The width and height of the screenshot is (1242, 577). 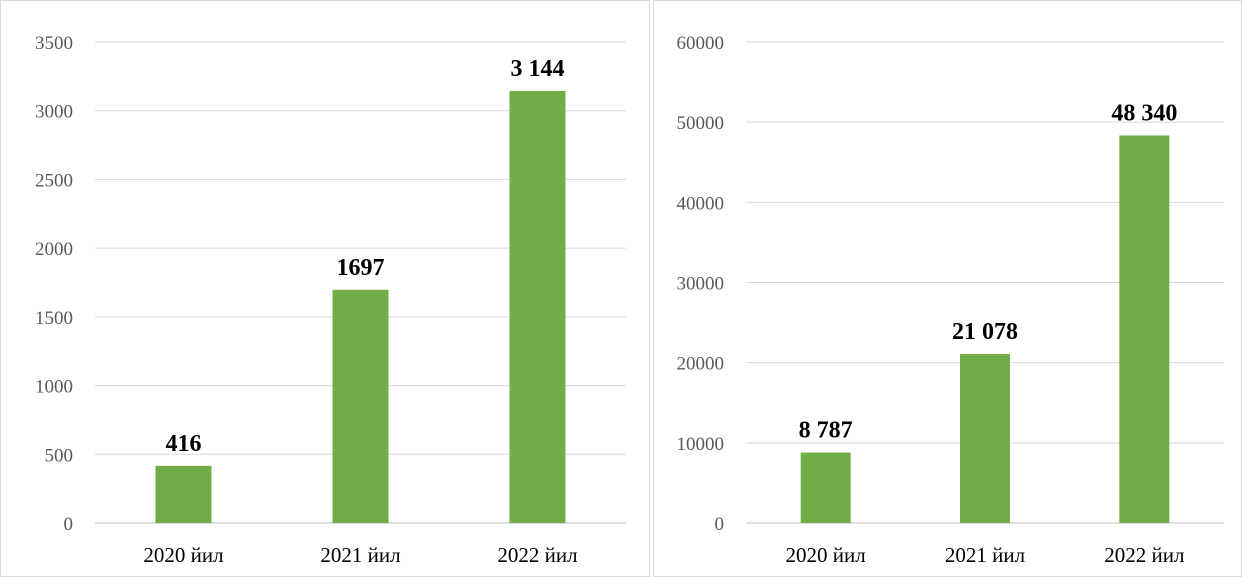 I want to click on left-y-tick-label: 3500, so click(x=54, y=43).